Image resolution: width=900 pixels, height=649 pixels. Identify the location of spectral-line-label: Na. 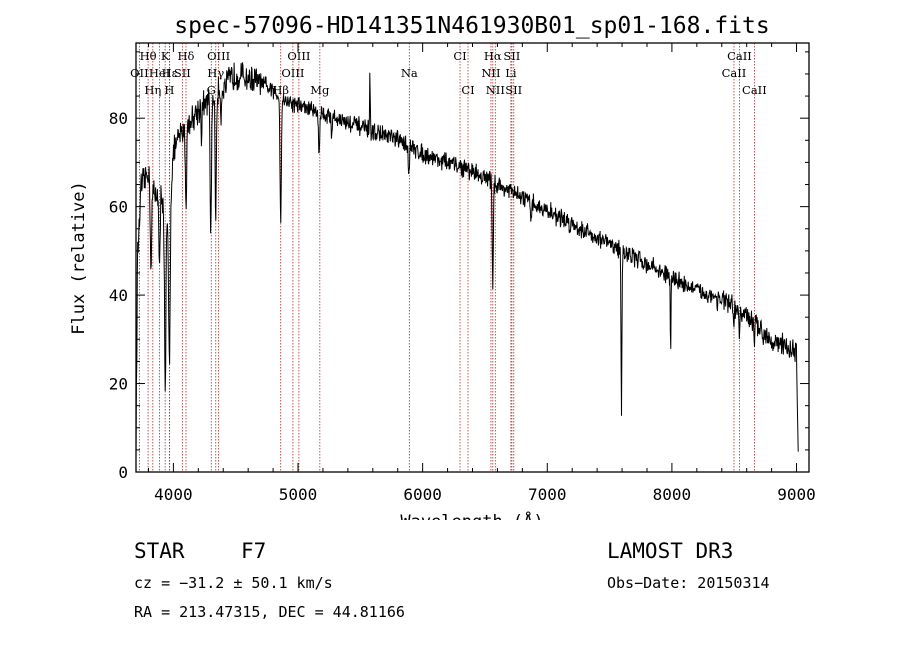
(409, 73).